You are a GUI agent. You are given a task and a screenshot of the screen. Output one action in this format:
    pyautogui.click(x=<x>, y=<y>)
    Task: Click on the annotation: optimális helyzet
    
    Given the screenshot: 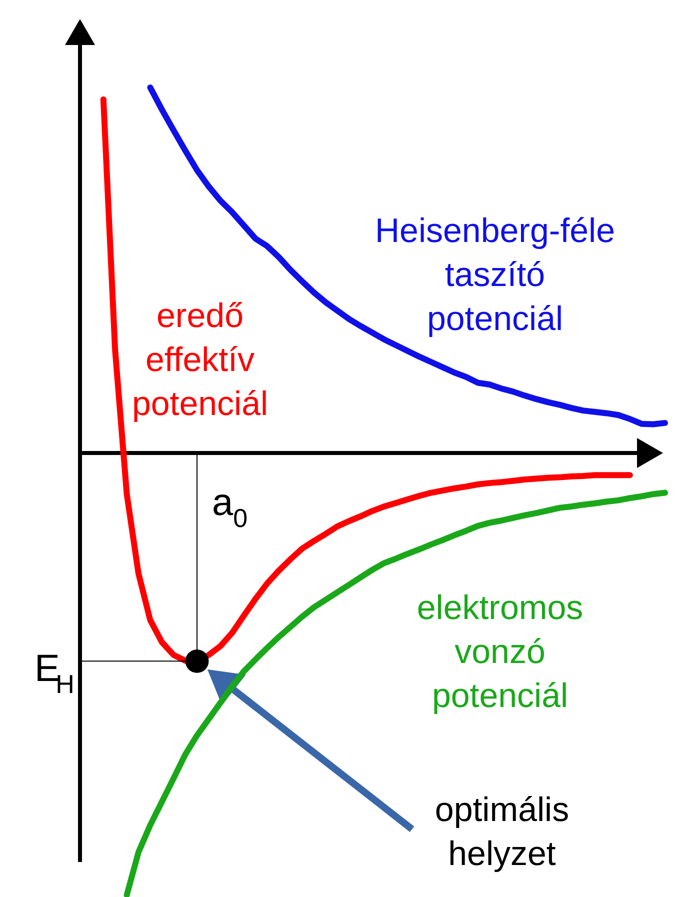 What is the action you would take?
    pyautogui.click(x=502, y=832)
    